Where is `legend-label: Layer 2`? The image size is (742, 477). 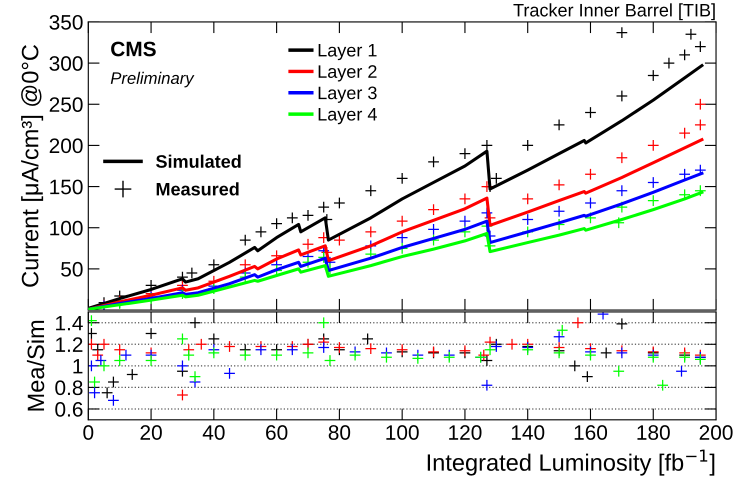 legend-label: Layer 2 is located at coordinates (347, 73).